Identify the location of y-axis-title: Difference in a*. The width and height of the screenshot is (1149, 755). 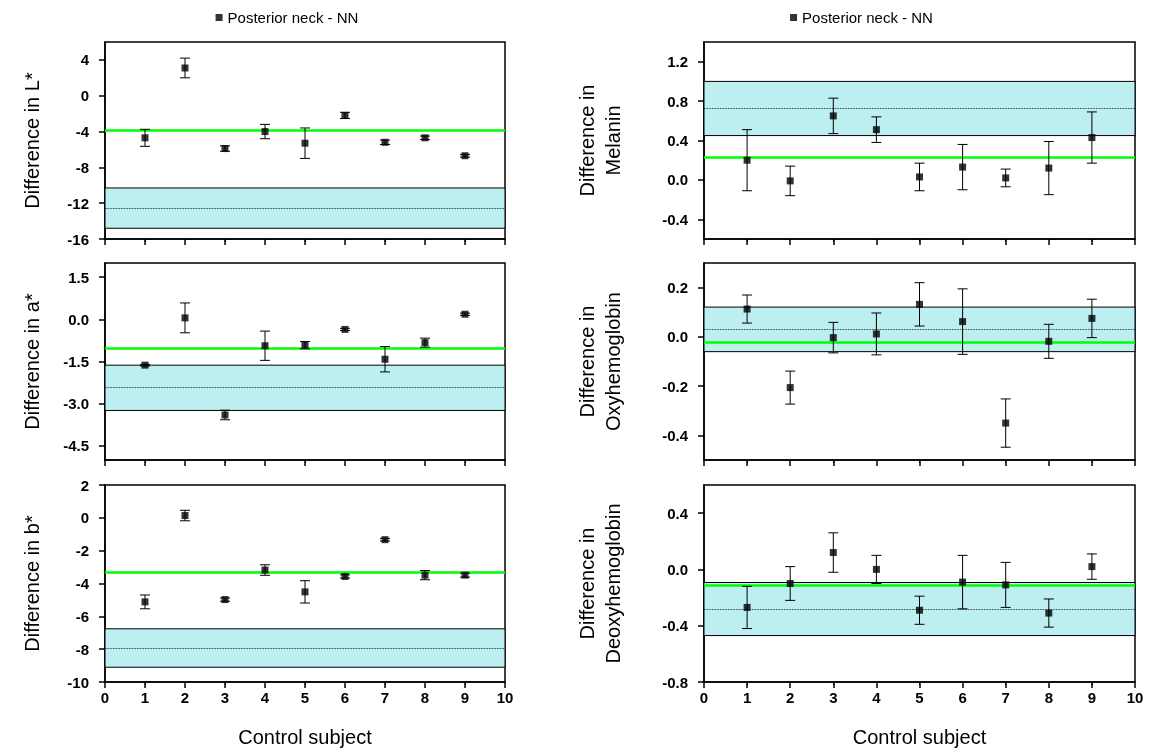
(32, 361).